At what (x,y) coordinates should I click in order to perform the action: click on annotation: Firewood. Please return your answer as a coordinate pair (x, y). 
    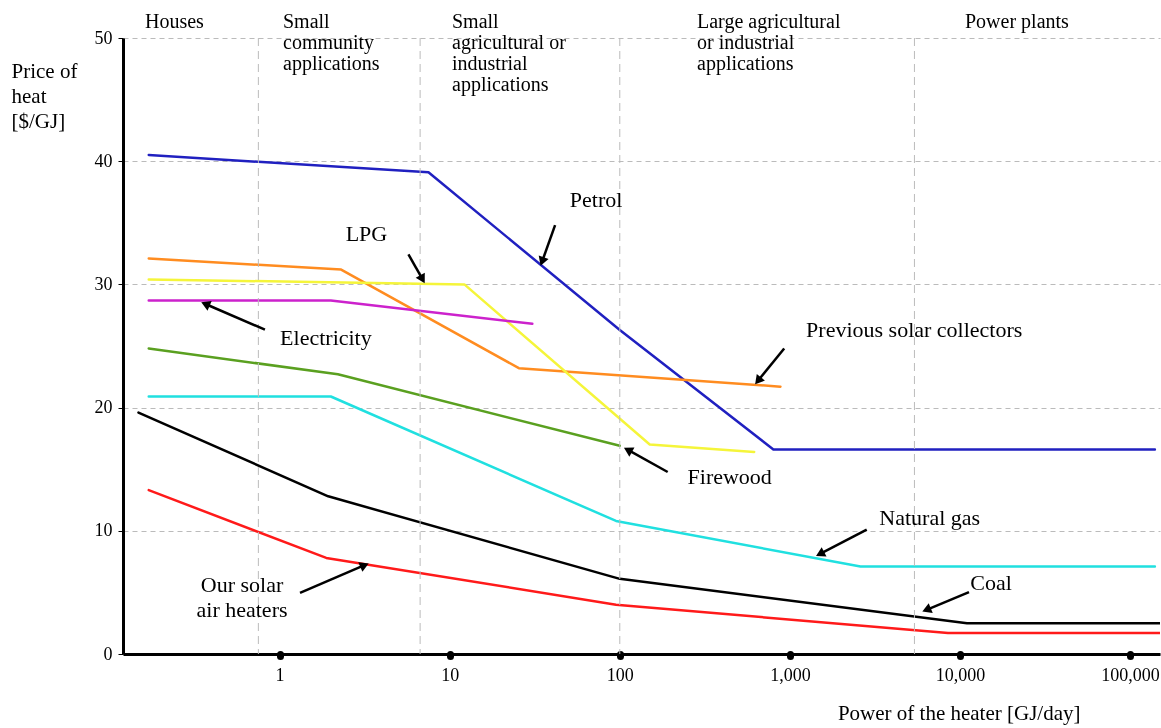
    Looking at the image, I should click on (729, 477).